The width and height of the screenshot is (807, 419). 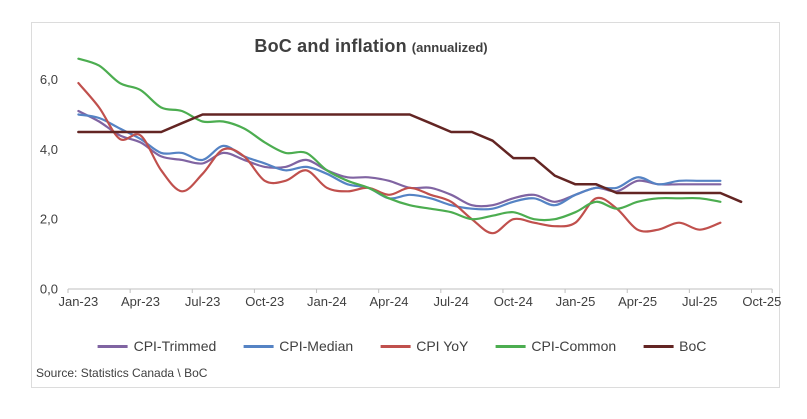 I want to click on x-tick-label: Apr-23, so click(x=140, y=301).